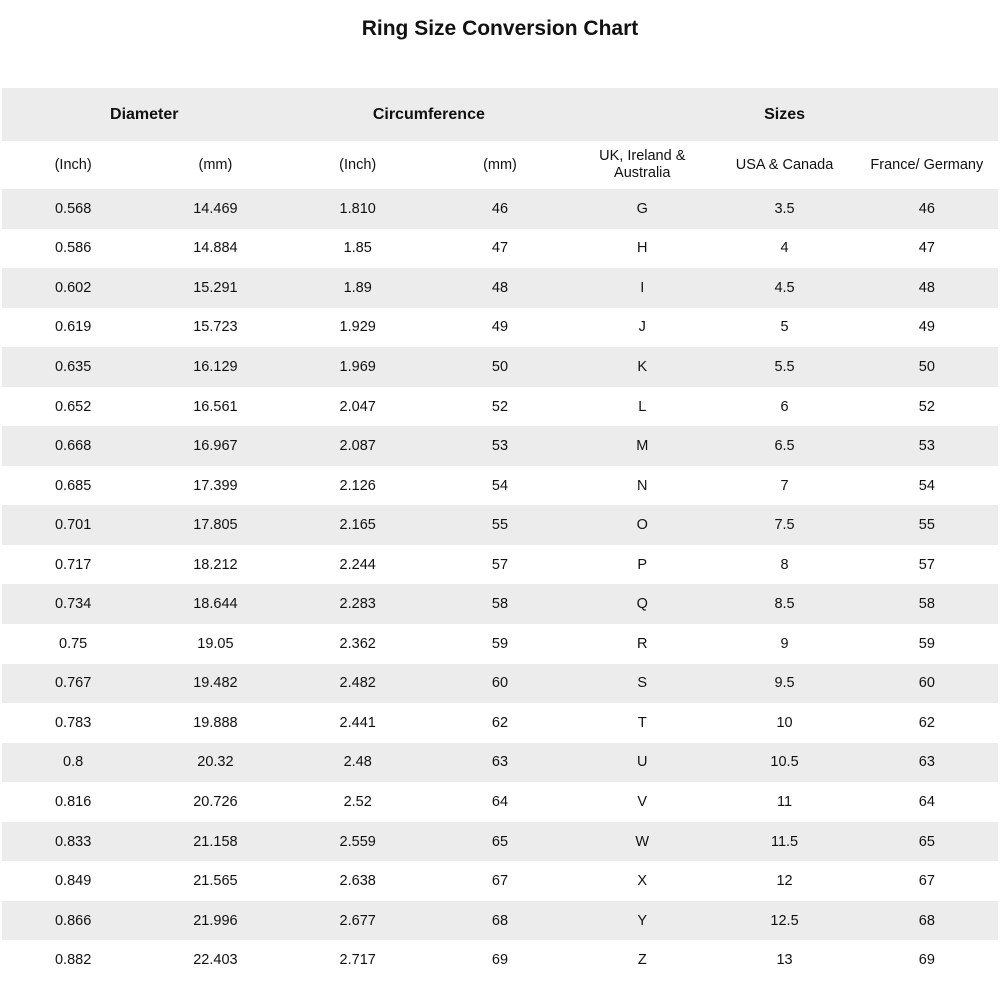 Image resolution: width=1000 pixels, height=1000 pixels. I want to click on cell-diameter-mm: 17.399, so click(215, 485).